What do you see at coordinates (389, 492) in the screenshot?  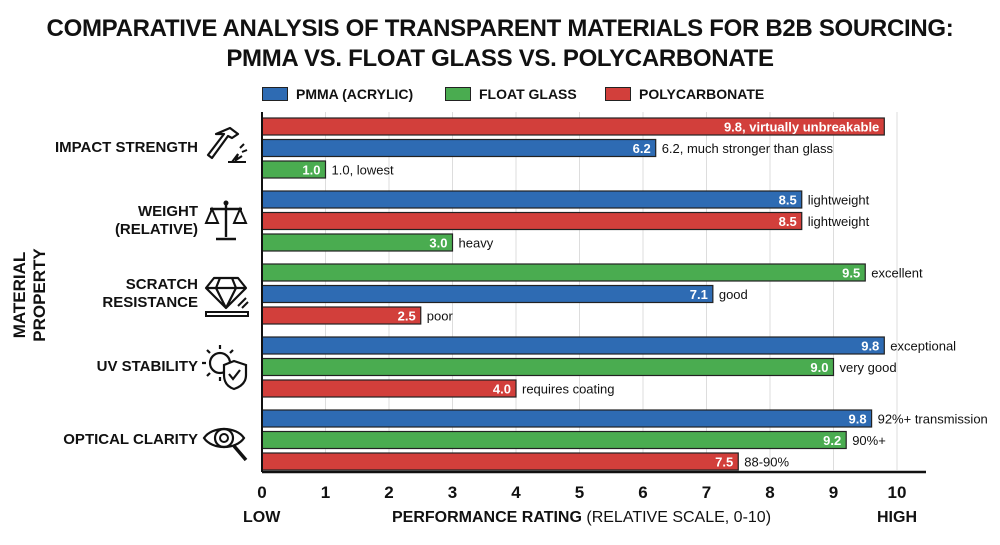 I see `x-tick-label: 2` at bounding box center [389, 492].